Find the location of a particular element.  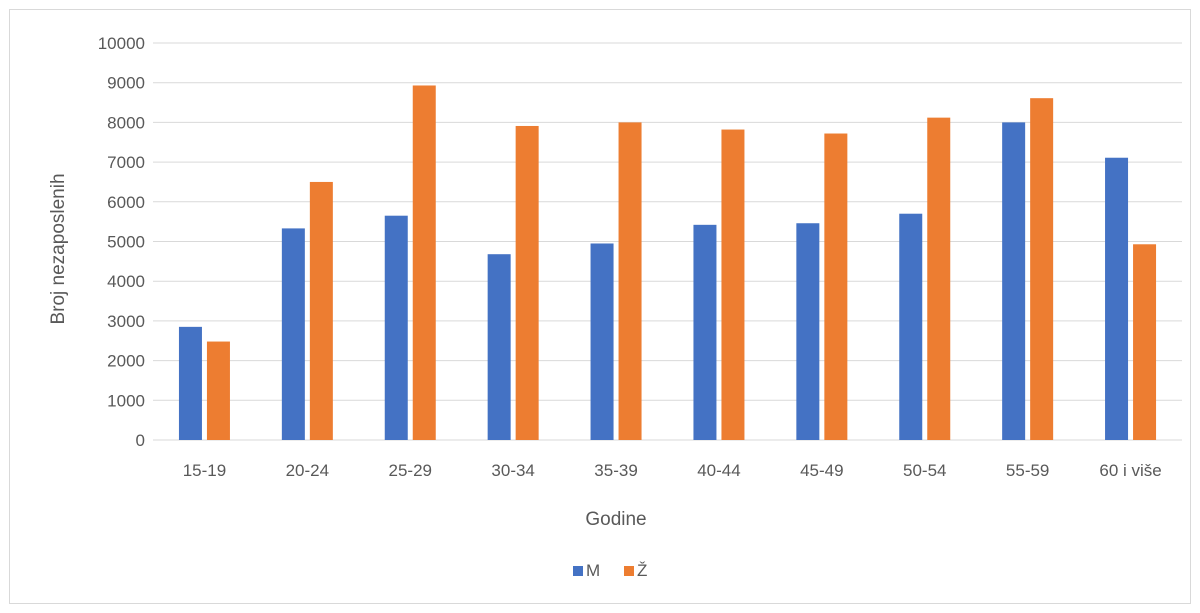

x-tick-label: 30-34 is located at coordinates (512, 470).